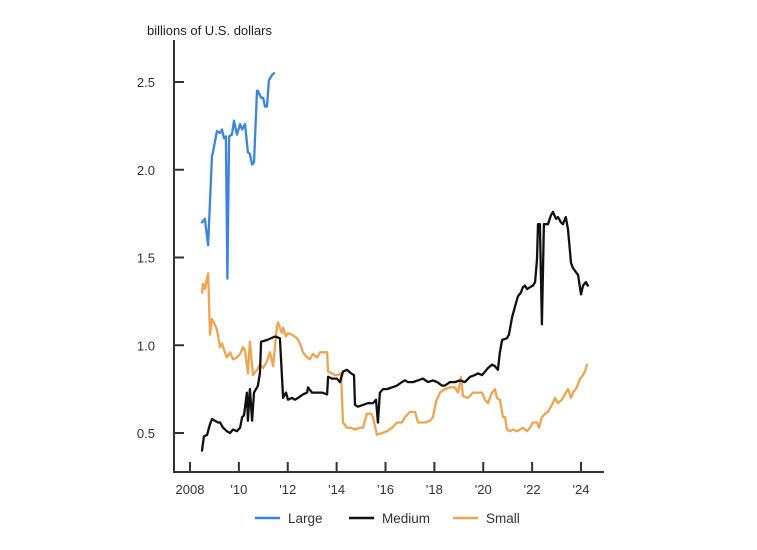  Describe the element at coordinates (305, 518) in the screenshot. I see `legend-label: Large` at that location.